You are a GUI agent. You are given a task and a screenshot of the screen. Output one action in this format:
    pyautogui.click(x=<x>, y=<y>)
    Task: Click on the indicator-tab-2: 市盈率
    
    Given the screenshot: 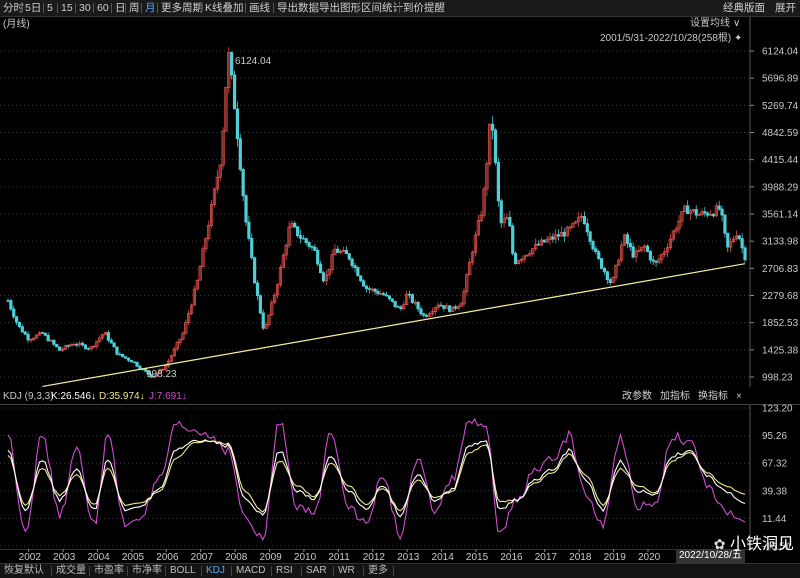 What is the action you would take?
    pyautogui.click(x=109, y=570)
    